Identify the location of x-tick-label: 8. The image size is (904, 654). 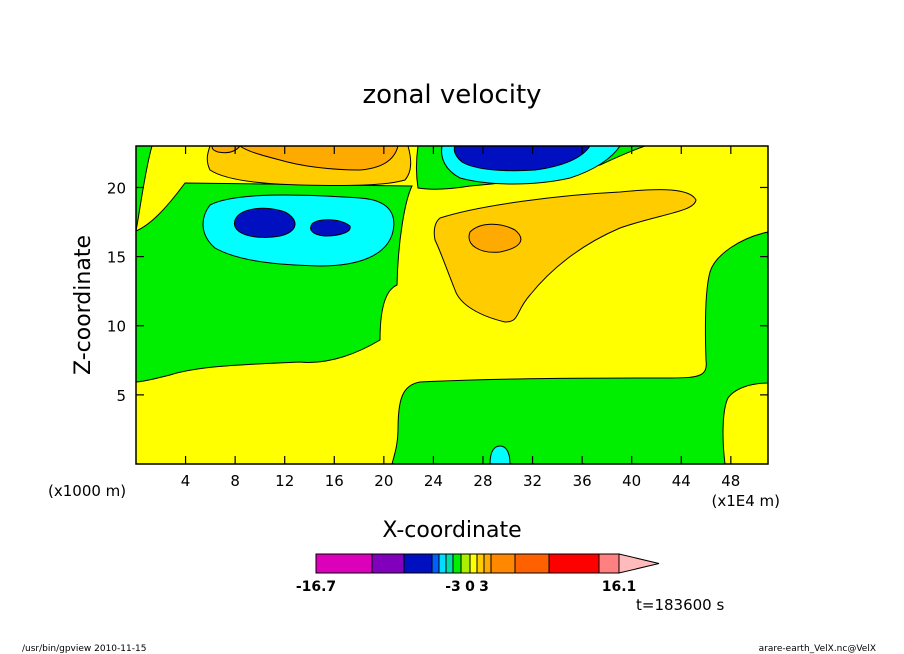
(235, 481).